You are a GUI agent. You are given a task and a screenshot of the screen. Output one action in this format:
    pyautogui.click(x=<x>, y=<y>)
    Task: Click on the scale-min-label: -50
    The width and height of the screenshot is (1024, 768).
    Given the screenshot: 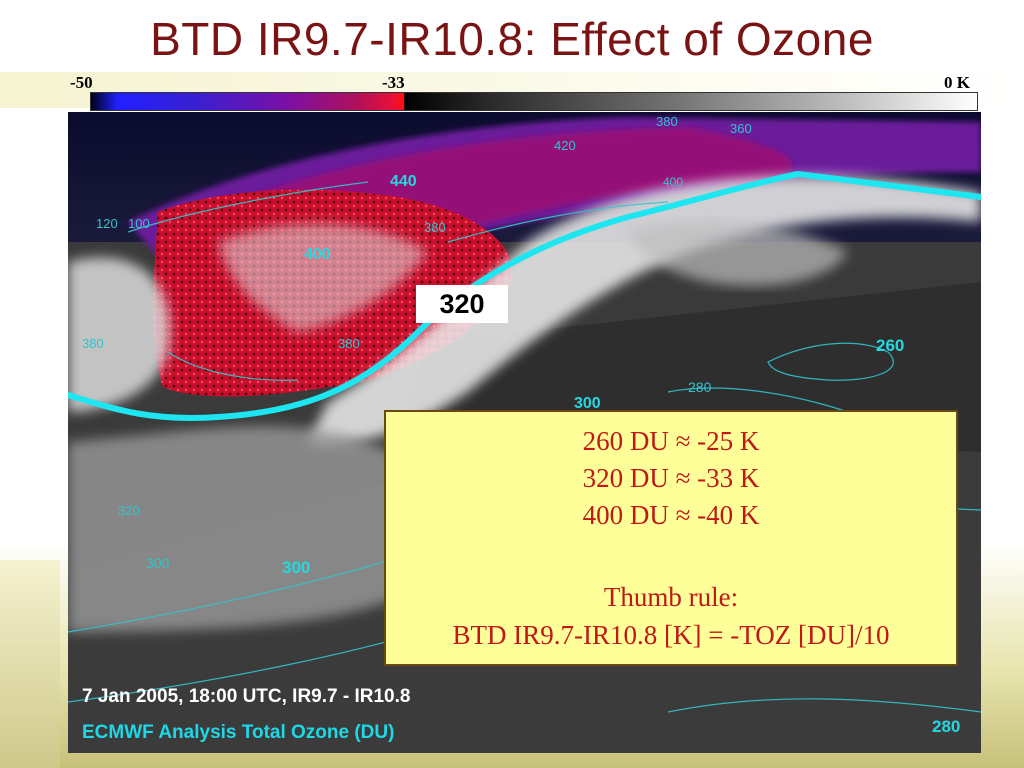 What is the action you would take?
    pyautogui.click(x=81, y=82)
    